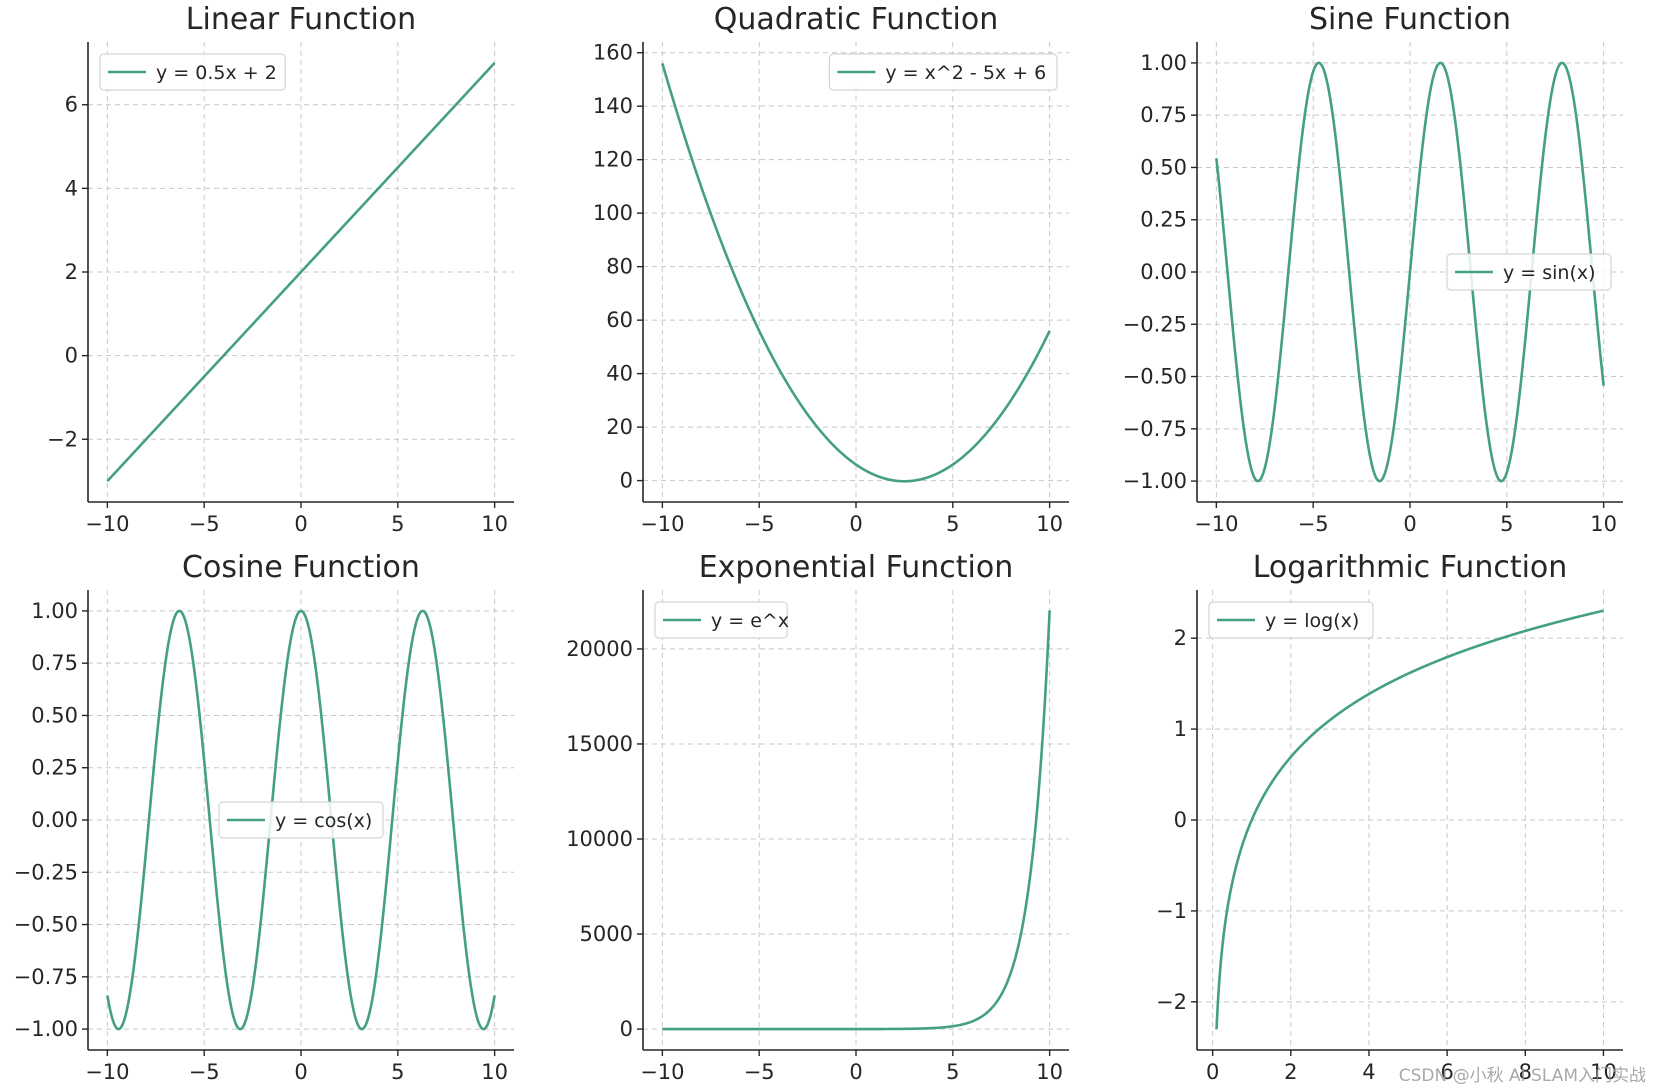 The image size is (1656, 1092). I want to click on legend: y = e^x, so click(721, 620).